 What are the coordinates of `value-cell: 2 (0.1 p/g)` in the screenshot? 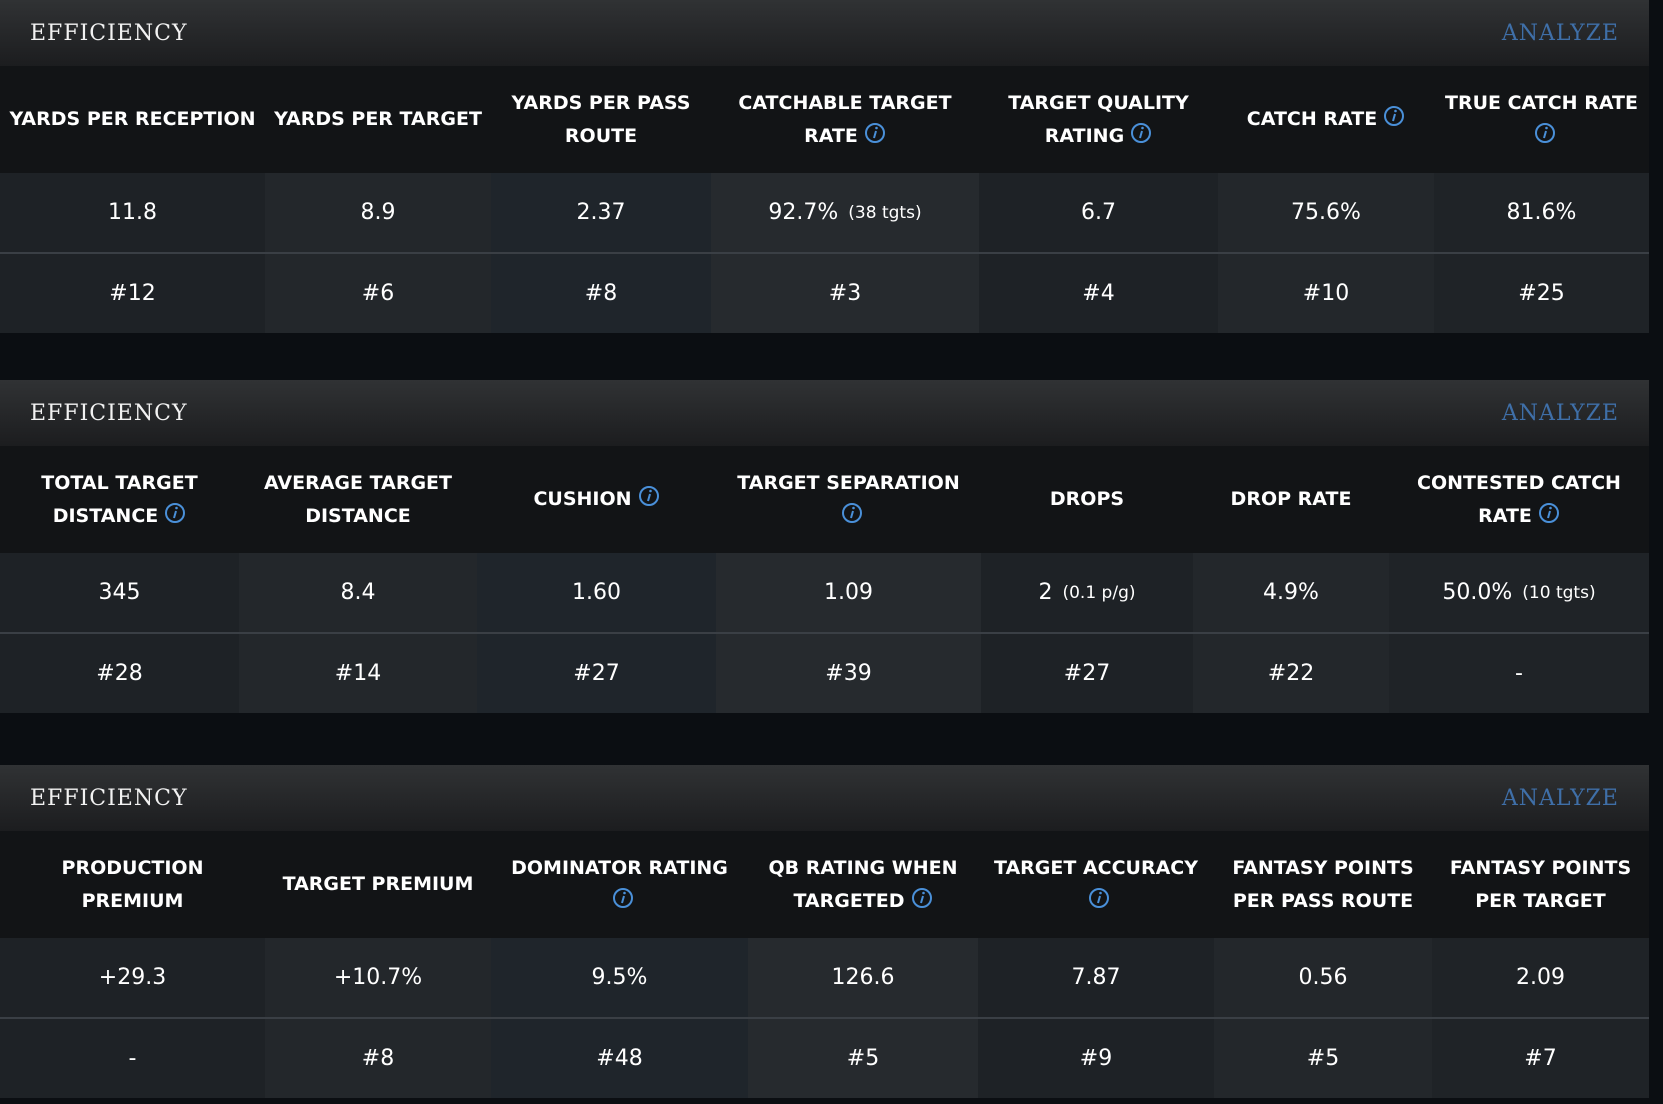 It's located at (1087, 592).